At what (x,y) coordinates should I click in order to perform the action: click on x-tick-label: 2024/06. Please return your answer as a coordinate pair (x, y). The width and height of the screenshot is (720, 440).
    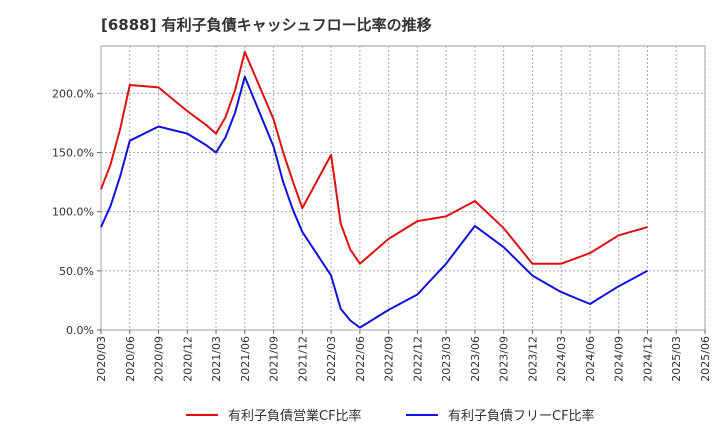
    Looking at the image, I should click on (590, 359).